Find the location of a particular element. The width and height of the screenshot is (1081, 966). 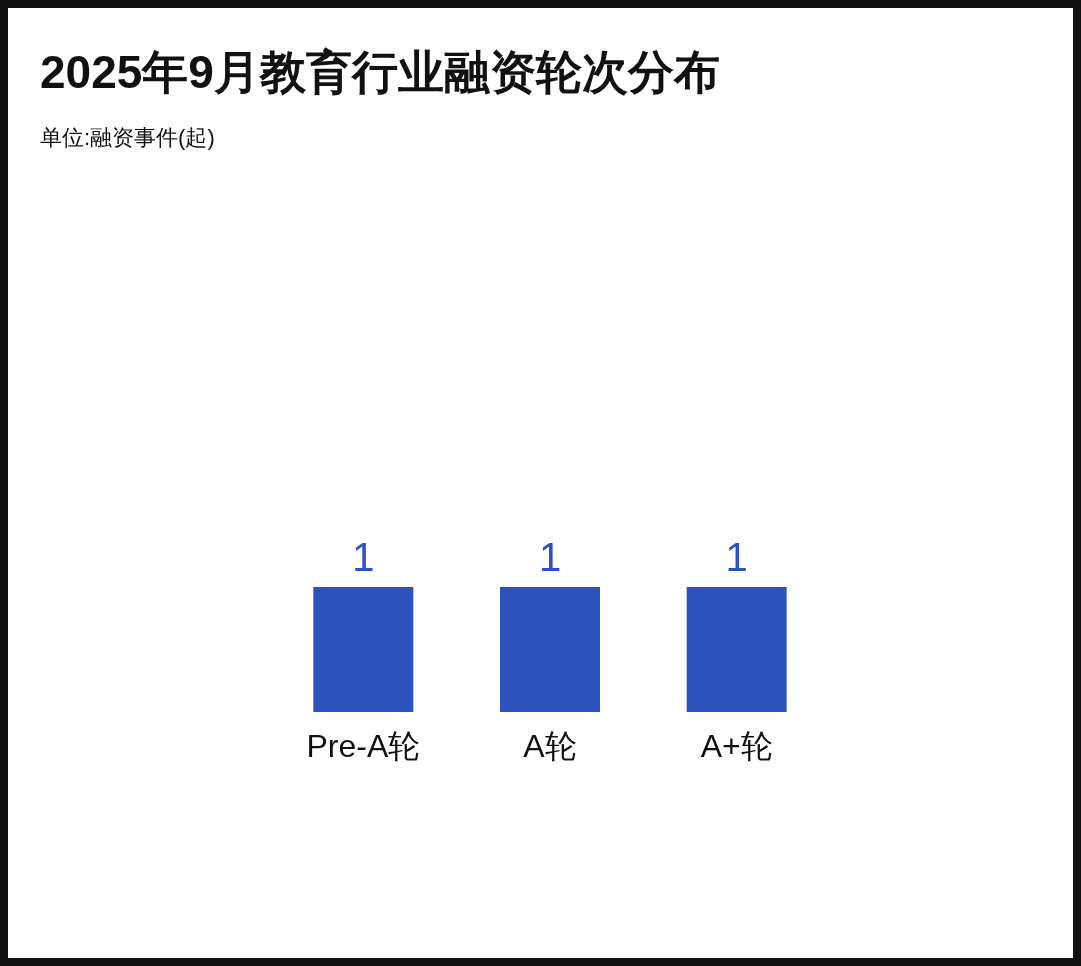

chart-subtitle: 单位:融资事件(起) is located at coordinates (127, 137).